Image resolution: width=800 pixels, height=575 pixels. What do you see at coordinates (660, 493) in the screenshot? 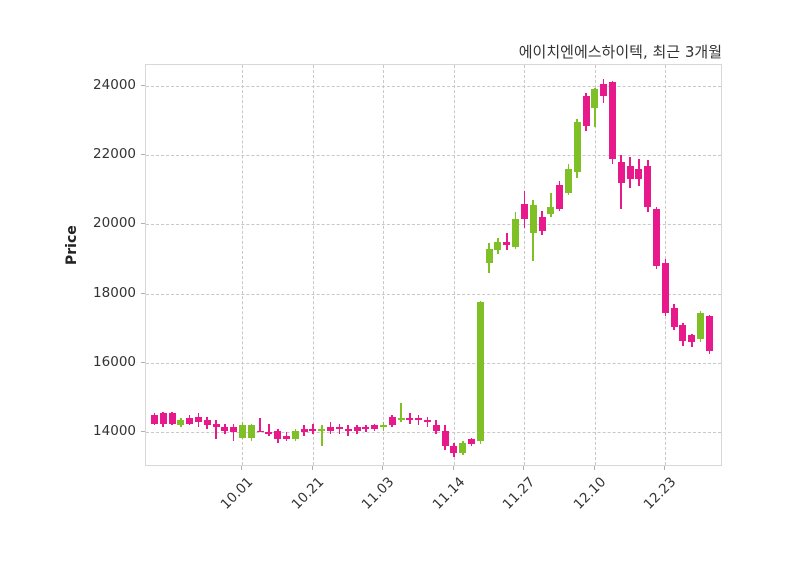
I see `x-tick-label: 12.23` at bounding box center [660, 493].